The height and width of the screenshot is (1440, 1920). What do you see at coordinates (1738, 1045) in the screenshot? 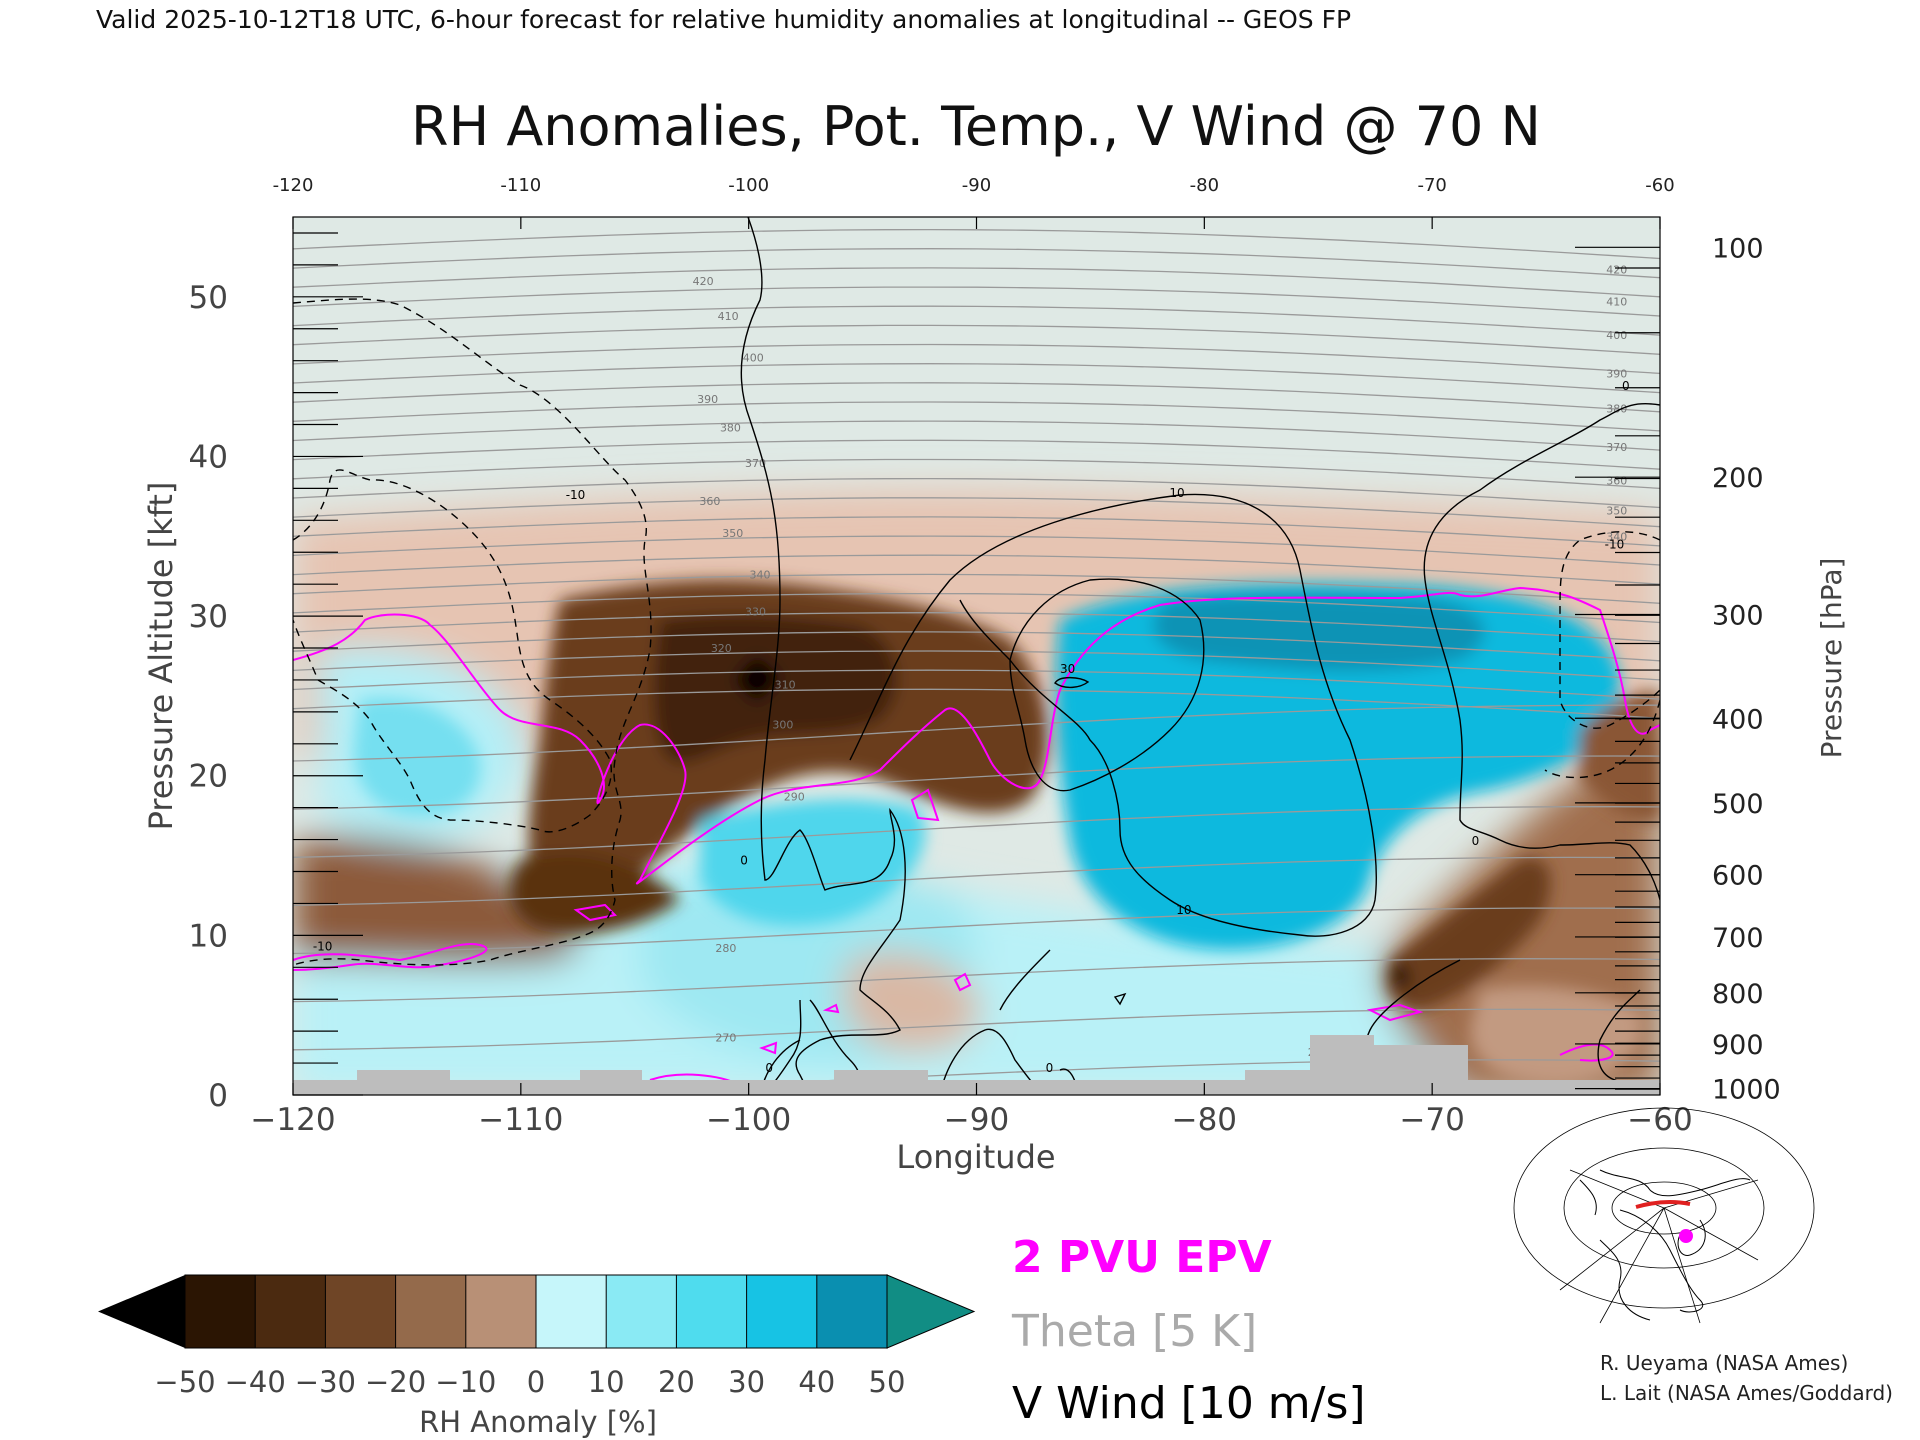
I see `pressure-tick-label: 900` at bounding box center [1738, 1045].